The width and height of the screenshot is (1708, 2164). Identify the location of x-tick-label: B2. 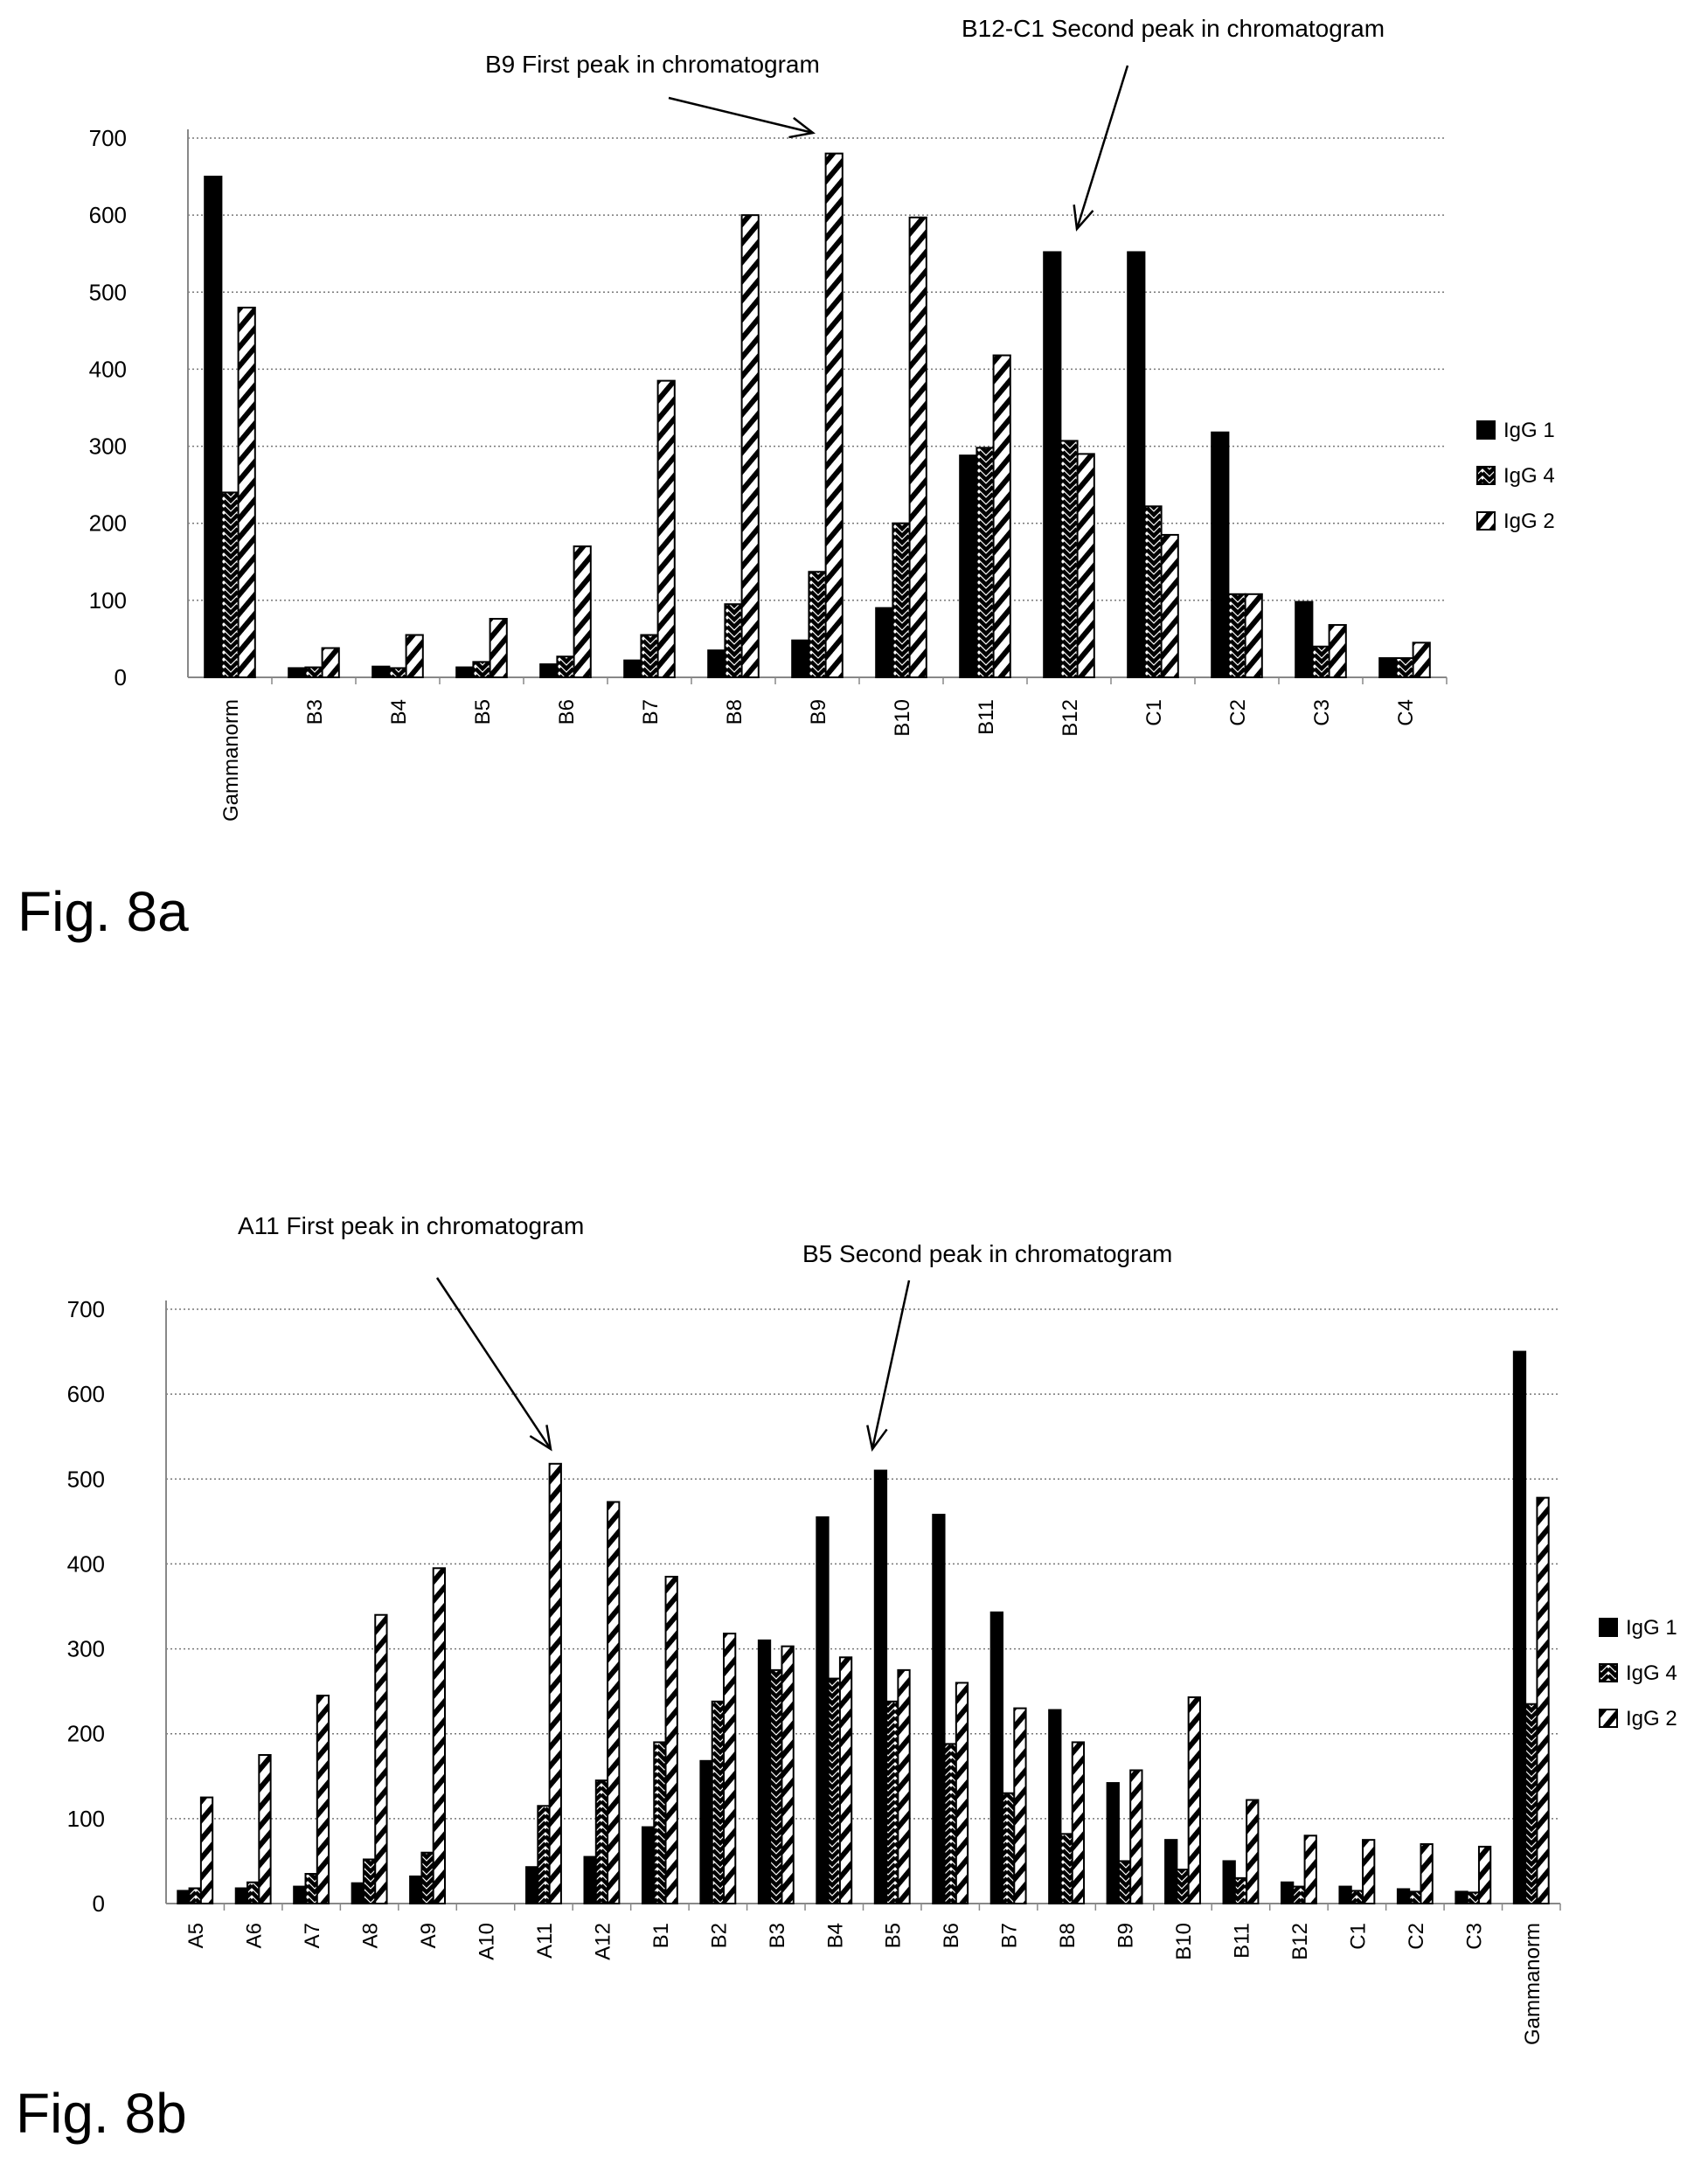
(719, 1935).